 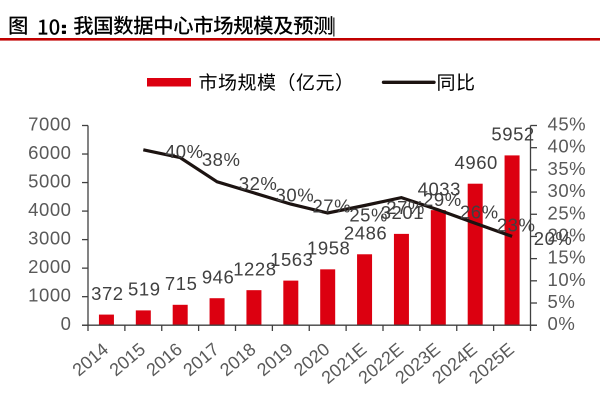 I want to click on svg-text: 7000, so click(x=49, y=124).